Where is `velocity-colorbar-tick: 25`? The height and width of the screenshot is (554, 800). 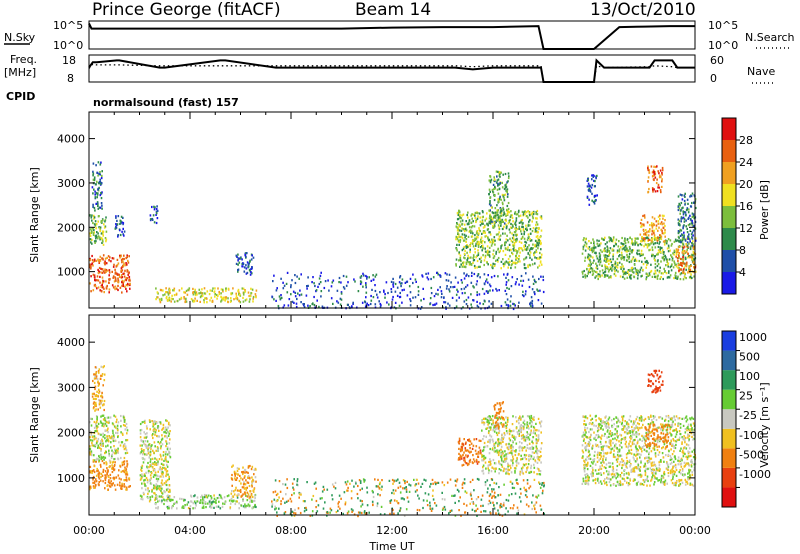
velocity-colorbar-tick: 25 is located at coordinates (746, 396).